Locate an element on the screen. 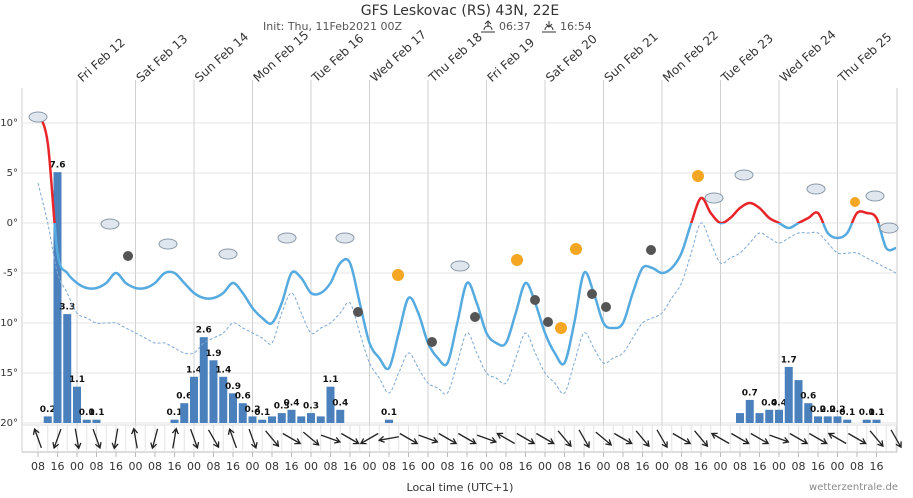 The height and width of the screenshot is (498, 913). precip-label: 3.3 is located at coordinates (67, 308).